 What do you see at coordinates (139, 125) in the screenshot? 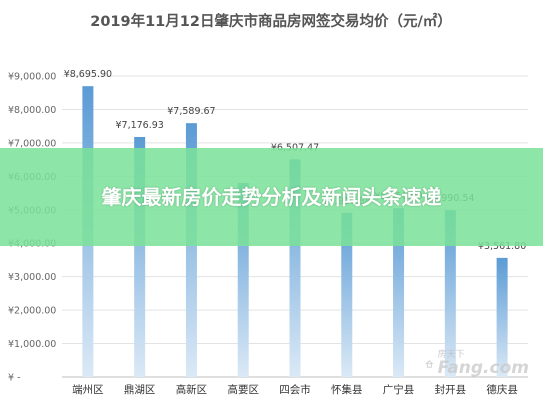
I see `data-label: ¥7,176.93` at bounding box center [139, 125].